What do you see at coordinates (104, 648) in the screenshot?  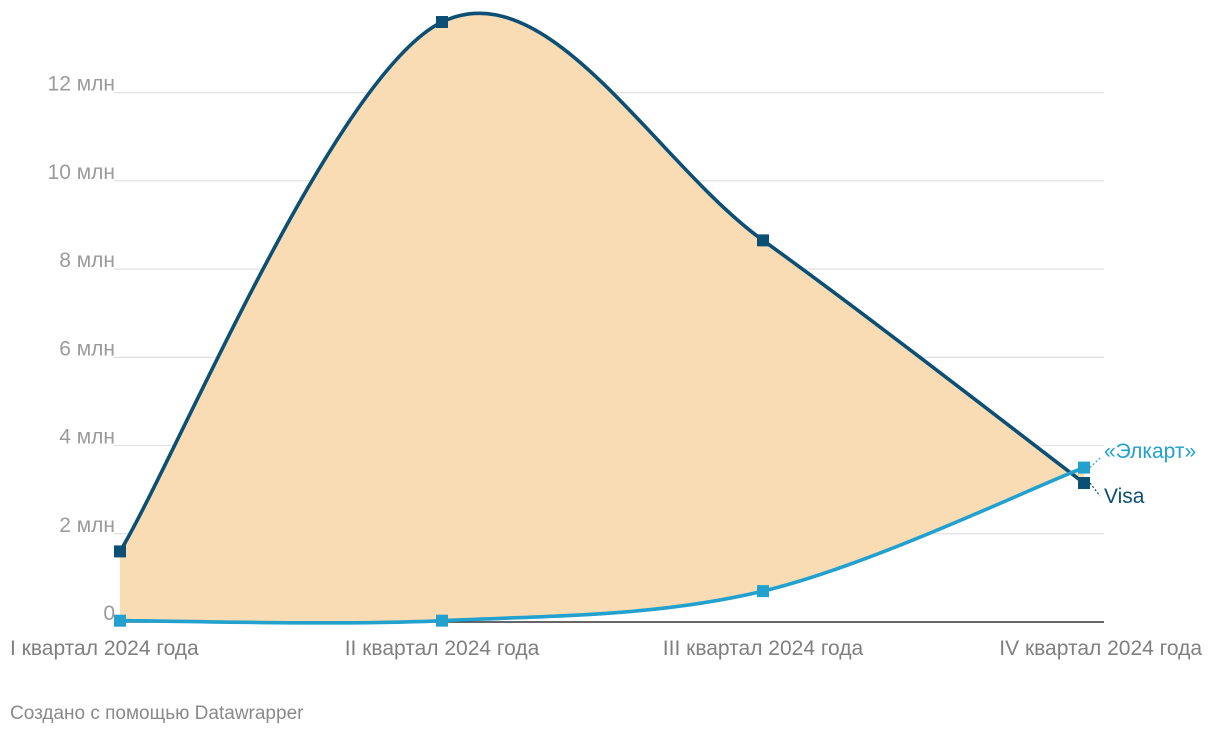 I see `x-tick-label: I квартал 2024 года` at bounding box center [104, 648].